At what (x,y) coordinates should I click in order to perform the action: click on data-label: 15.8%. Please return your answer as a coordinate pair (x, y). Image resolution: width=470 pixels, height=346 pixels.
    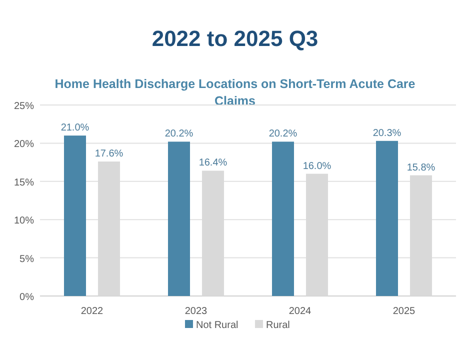
    Looking at the image, I should click on (421, 168).